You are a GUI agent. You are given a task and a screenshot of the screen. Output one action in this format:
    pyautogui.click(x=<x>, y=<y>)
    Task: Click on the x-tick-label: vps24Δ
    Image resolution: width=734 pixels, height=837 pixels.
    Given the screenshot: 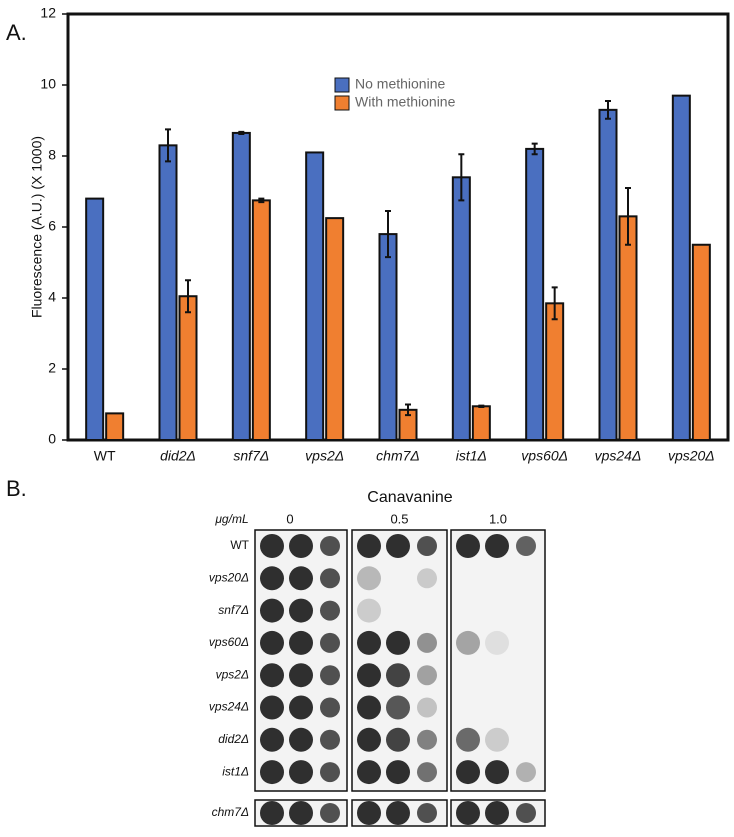 What is the action you would take?
    pyautogui.click(x=618, y=456)
    